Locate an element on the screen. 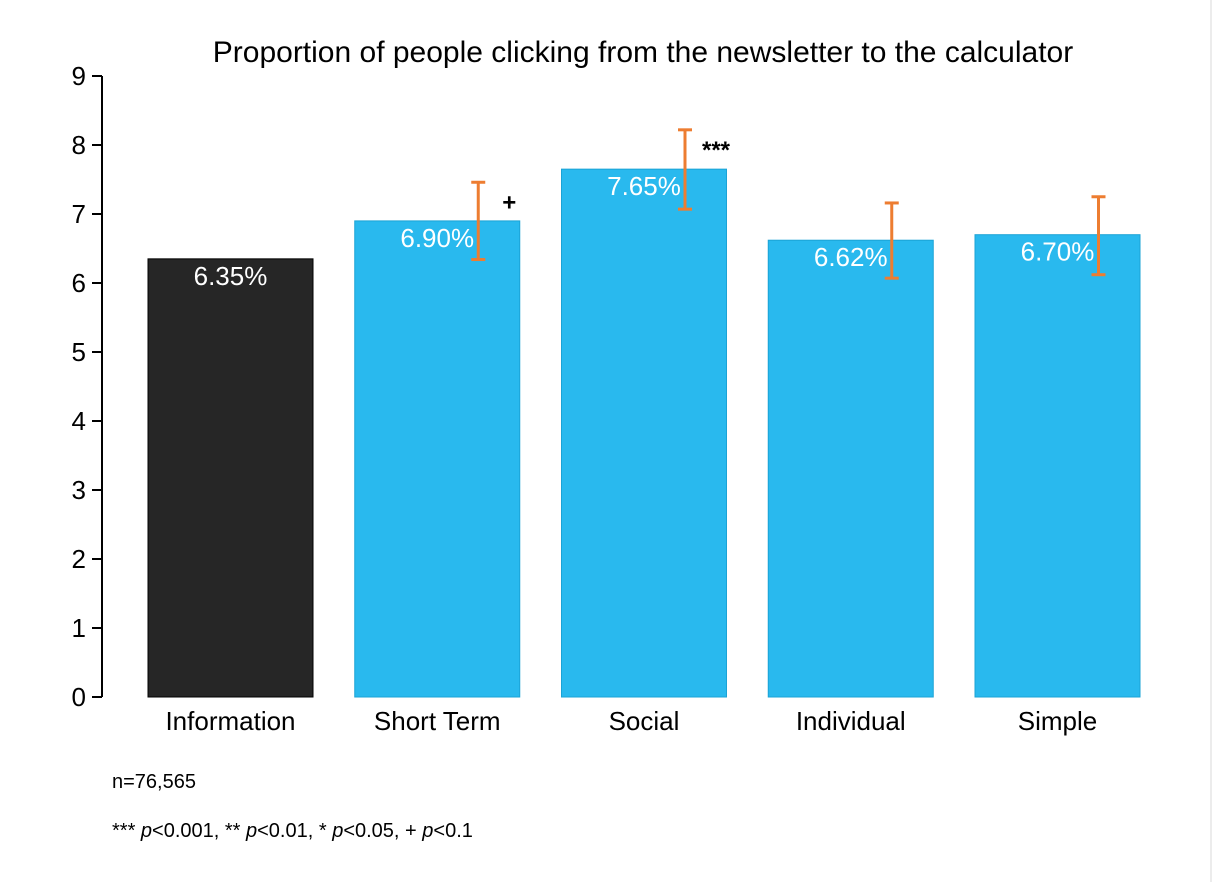  y-tick-label: 8 is located at coordinates (79, 145).